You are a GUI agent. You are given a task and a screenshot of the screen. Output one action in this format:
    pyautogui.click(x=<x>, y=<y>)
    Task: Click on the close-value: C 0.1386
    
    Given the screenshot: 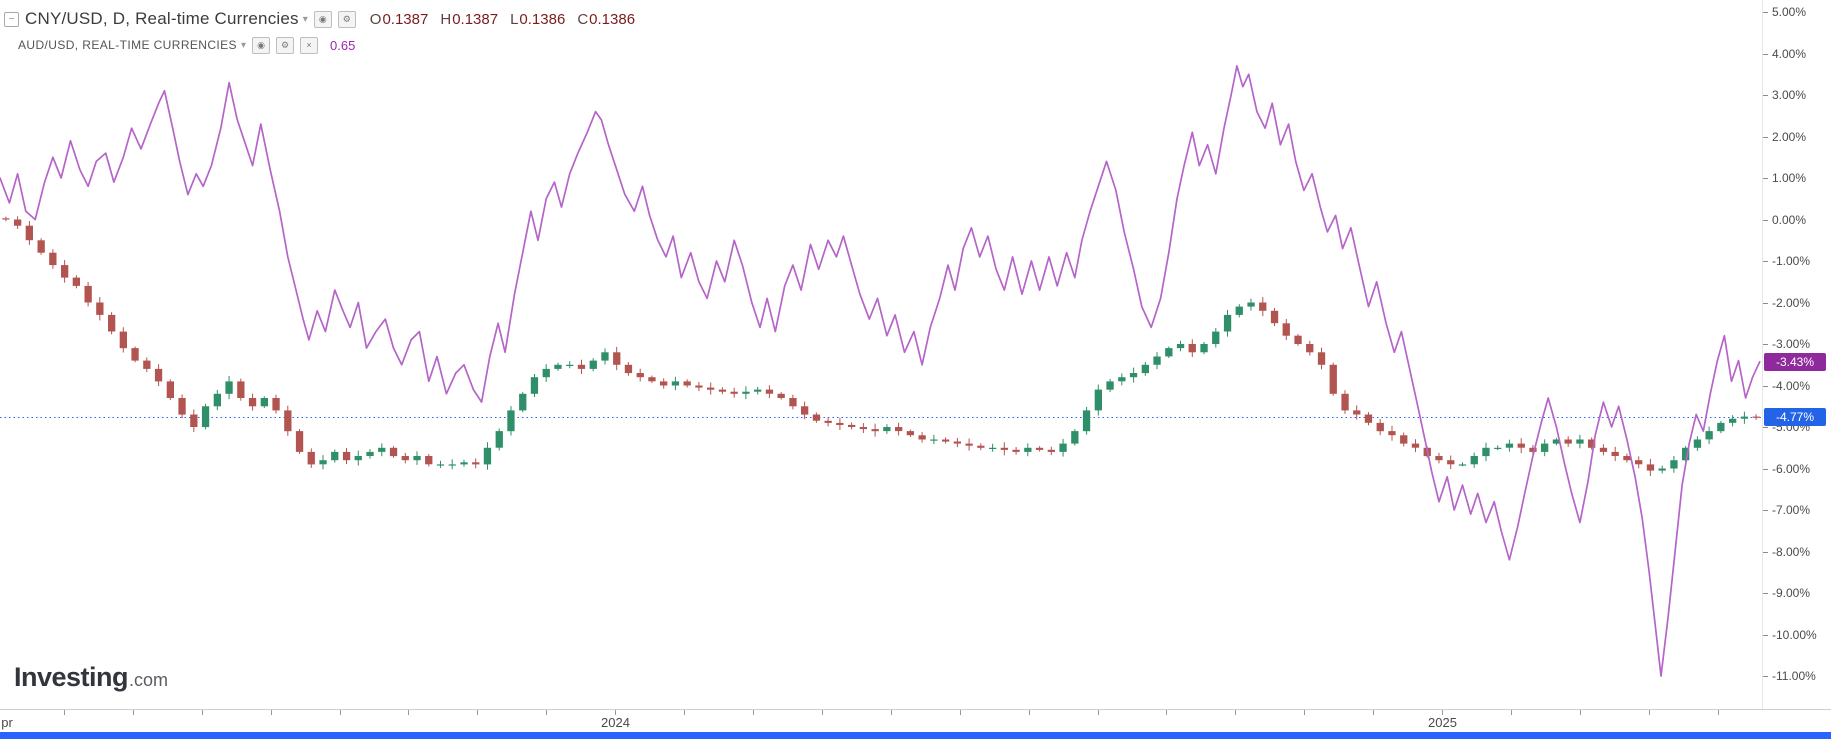 What is the action you would take?
    pyautogui.click(x=606, y=19)
    